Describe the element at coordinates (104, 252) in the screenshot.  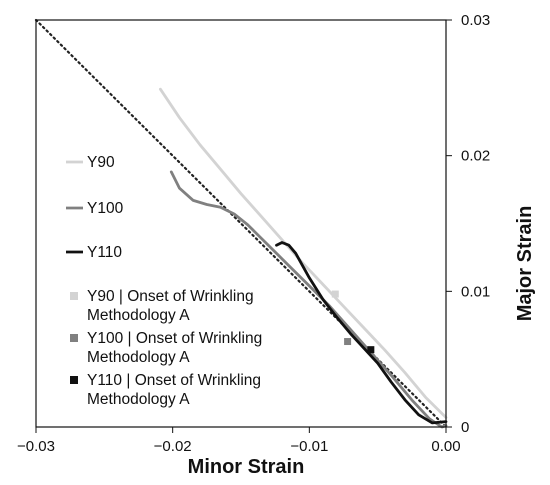
I see `legend-label: Y110` at that location.